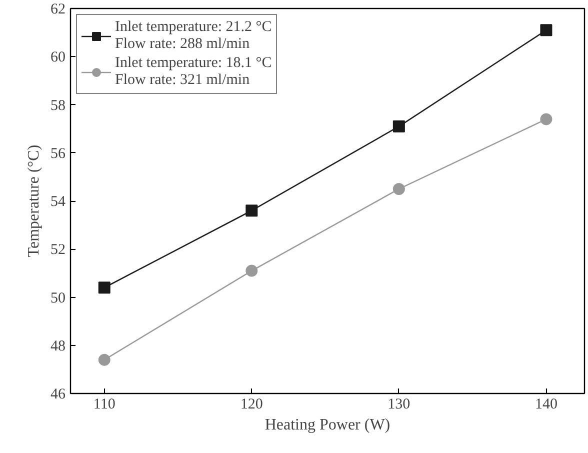  What do you see at coordinates (58, 394) in the screenshot?
I see `y-tick-label: 46` at bounding box center [58, 394].